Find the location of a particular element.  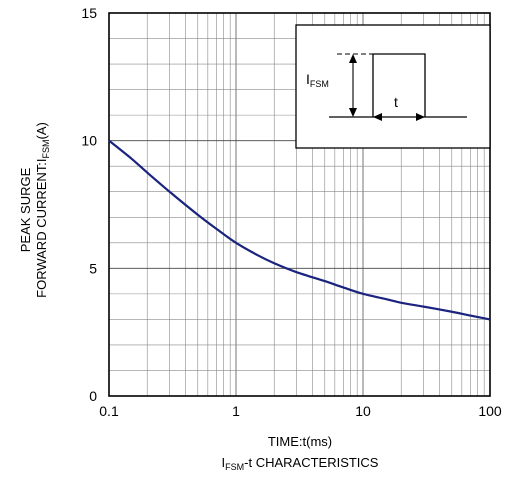

arrow-right-icon is located at coordinates (420, 117).